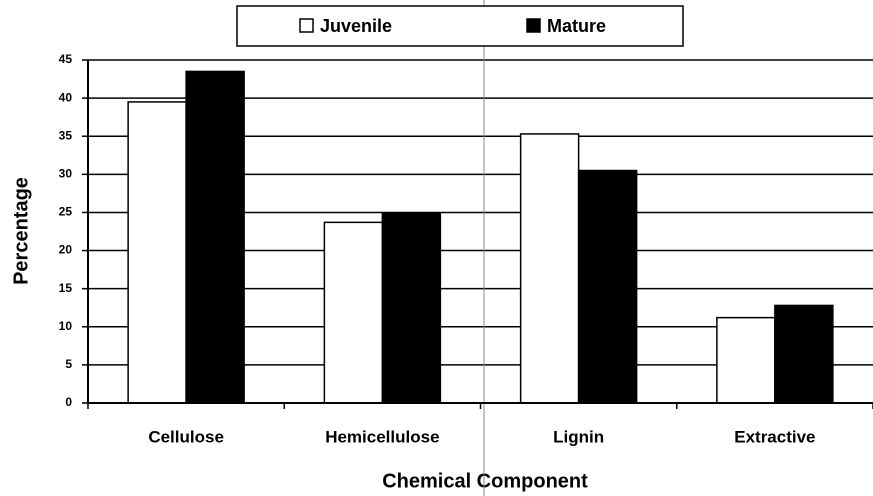 Image resolution: width=873 pixels, height=496 pixels. Describe the element at coordinates (774, 436) in the screenshot. I see `x-tick-label: Extractive` at that location.